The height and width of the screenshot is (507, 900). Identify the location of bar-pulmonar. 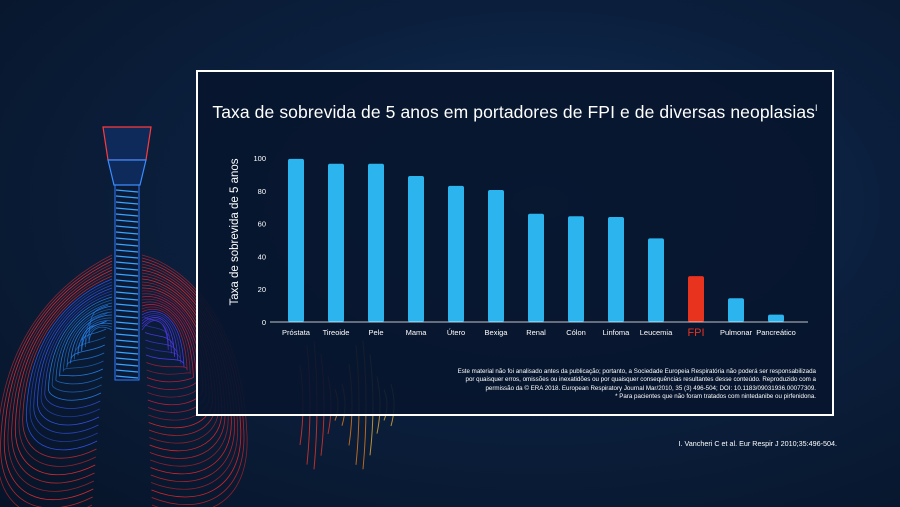
(736, 310).